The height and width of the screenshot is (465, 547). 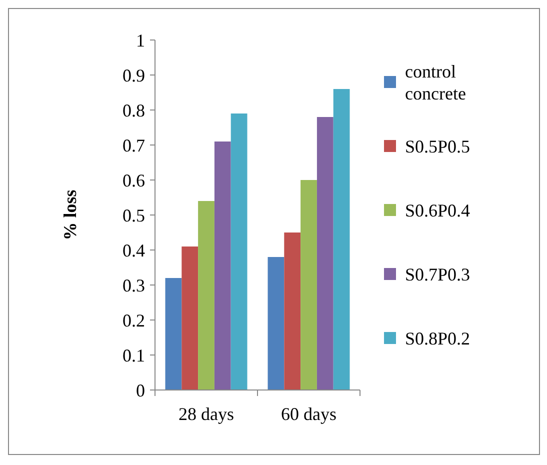 I want to click on y-tick-label: 0, so click(x=140, y=390).